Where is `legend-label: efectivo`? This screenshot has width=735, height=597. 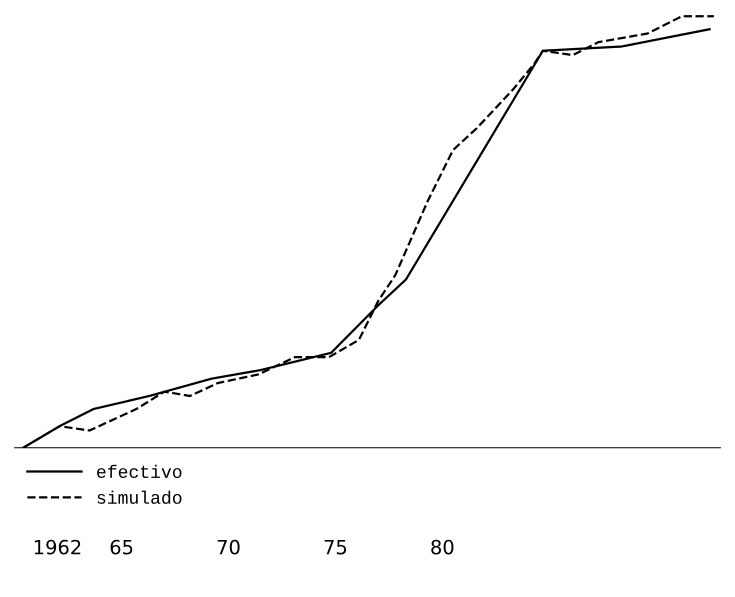
legend-label: efectivo is located at coordinates (139, 471).